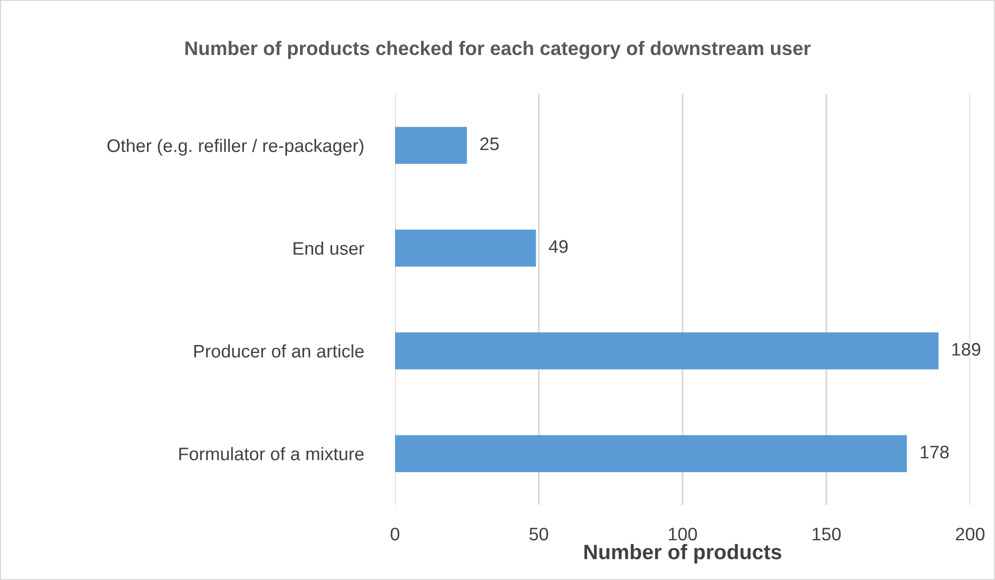 The width and height of the screenshot is (995, 580). What do you see at coordinates (682, 534) in the screenshot?
I see `x-tick-label: 100` at bounding box center [682, 534].